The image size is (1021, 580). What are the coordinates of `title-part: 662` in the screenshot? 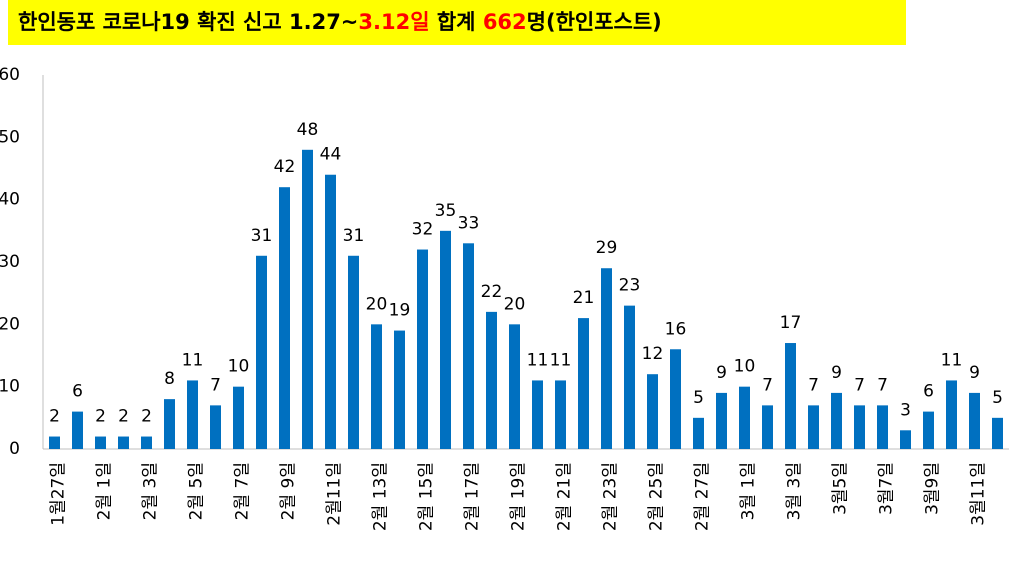 It's located at (505, 22).